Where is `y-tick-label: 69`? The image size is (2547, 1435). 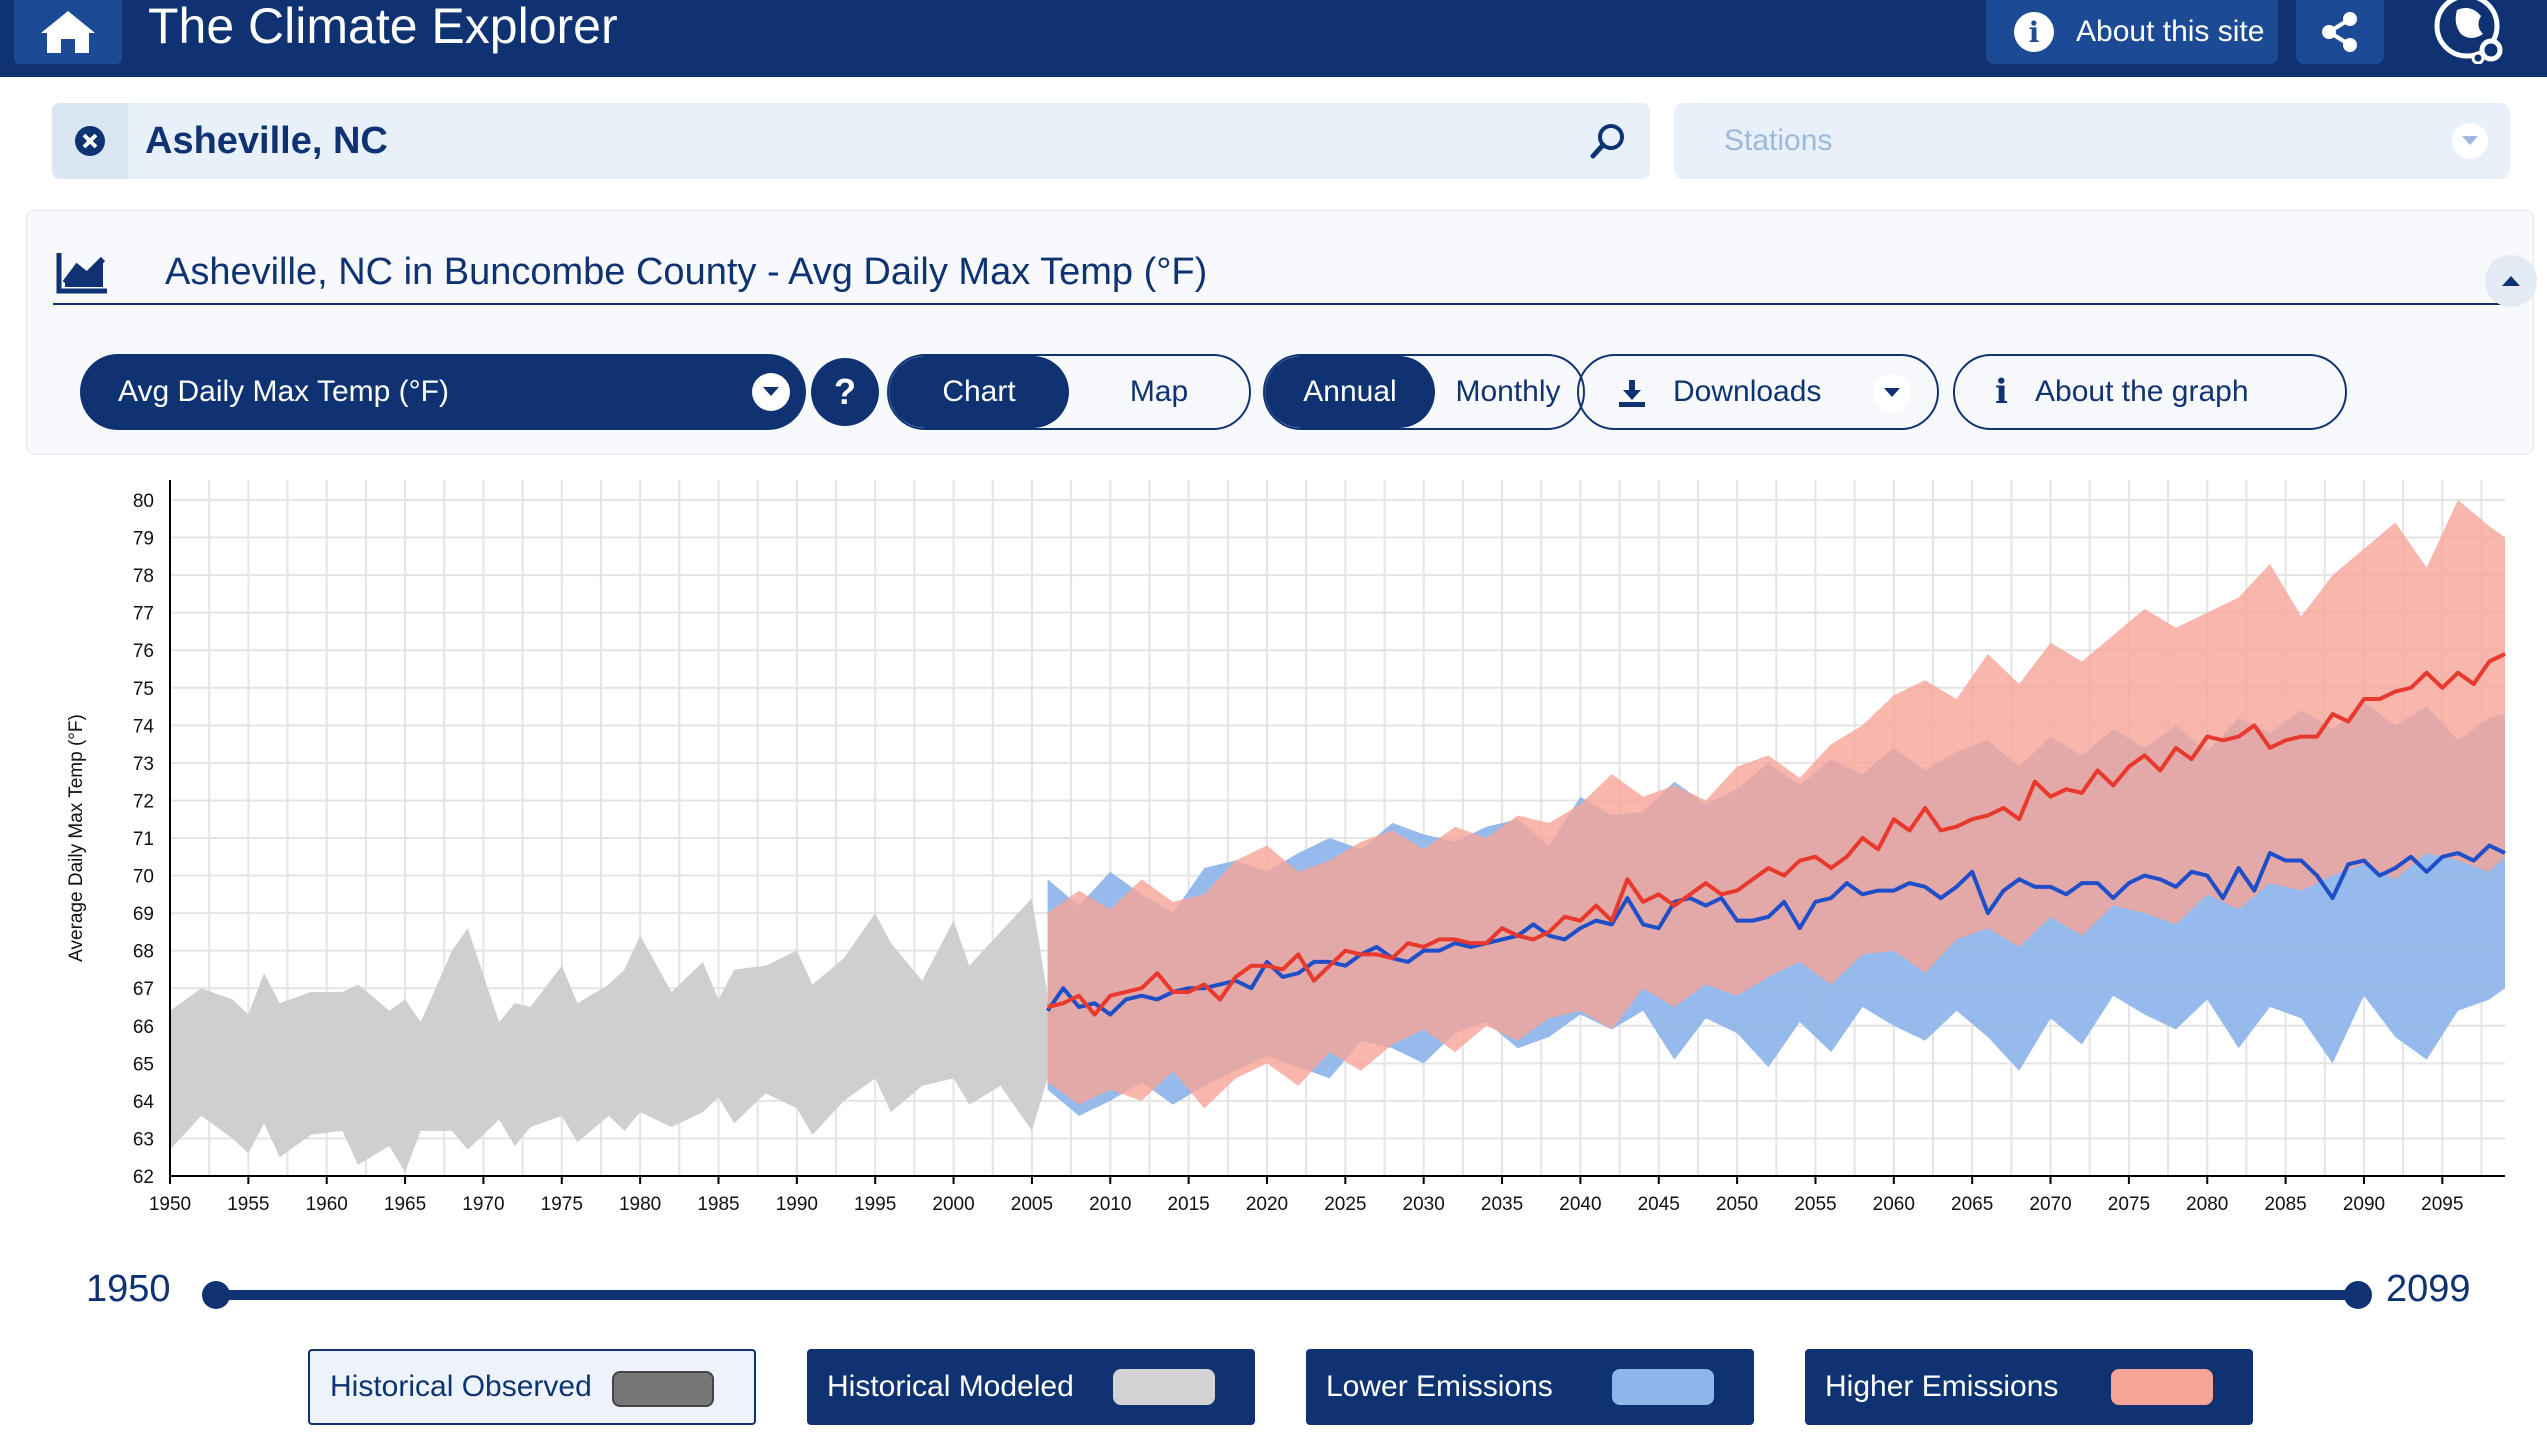 y-tick-label: 69 is located at coordinates (143, 914).